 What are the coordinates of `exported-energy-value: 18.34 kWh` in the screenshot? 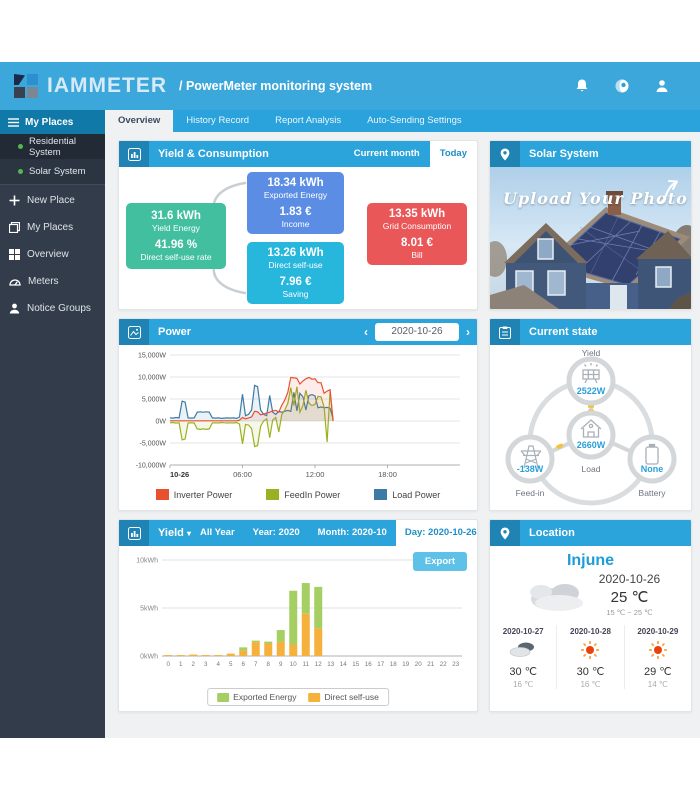 It's located at (295, 183).